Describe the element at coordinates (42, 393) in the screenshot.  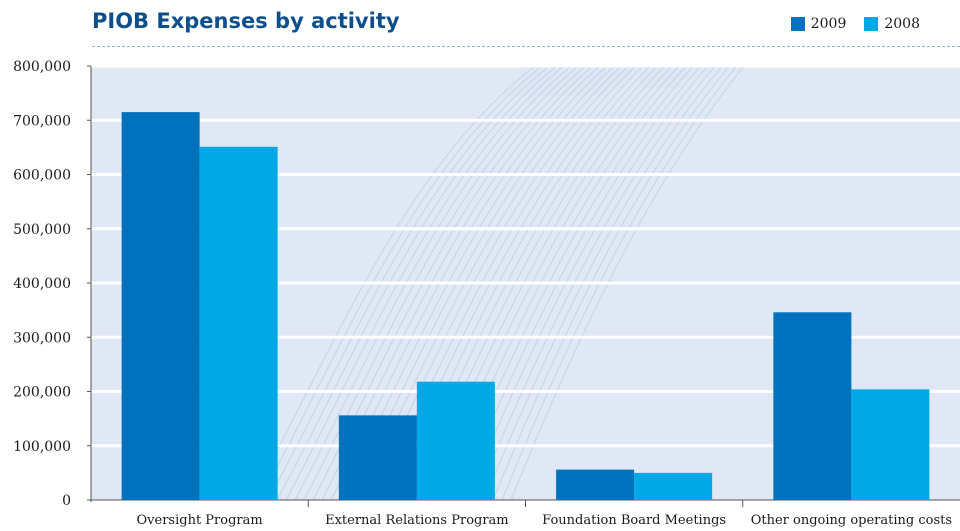
I see `y-tick-label: 200,000` at that location.